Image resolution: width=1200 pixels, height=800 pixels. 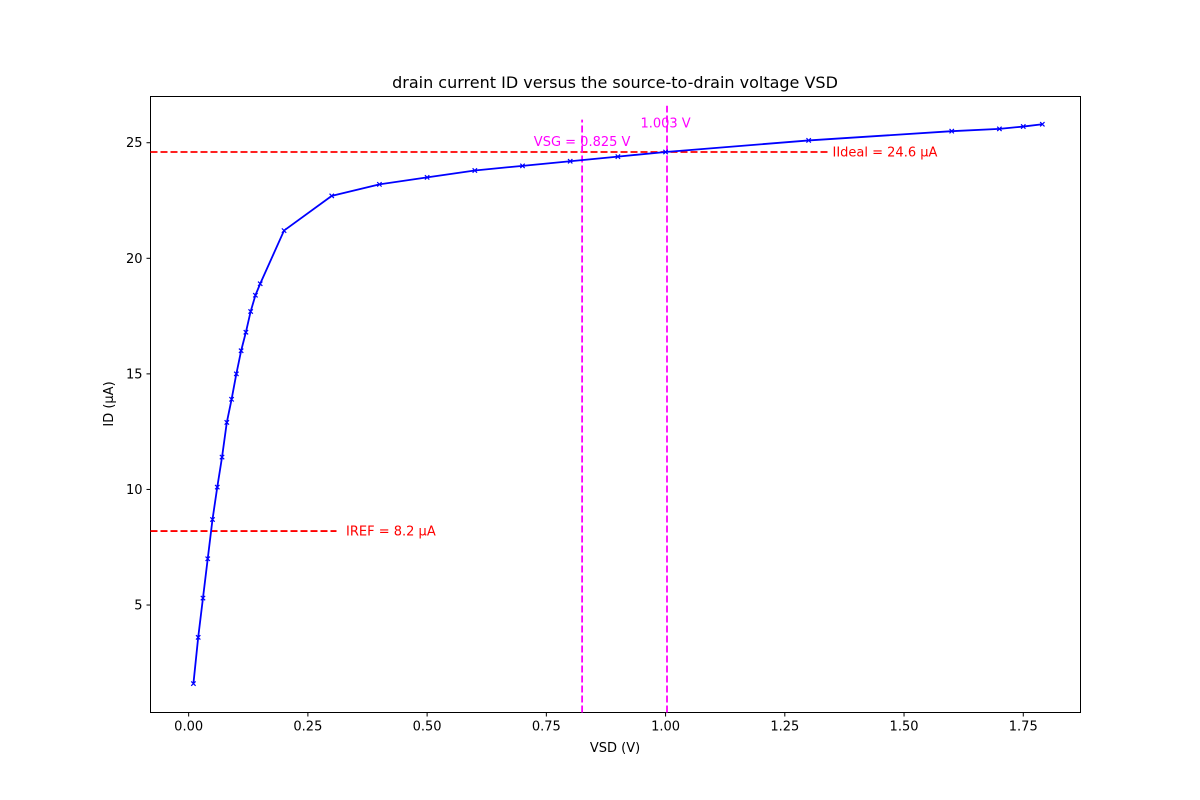 I want to click on annotation-label: 1.003 V, so click(x=665, y=124).